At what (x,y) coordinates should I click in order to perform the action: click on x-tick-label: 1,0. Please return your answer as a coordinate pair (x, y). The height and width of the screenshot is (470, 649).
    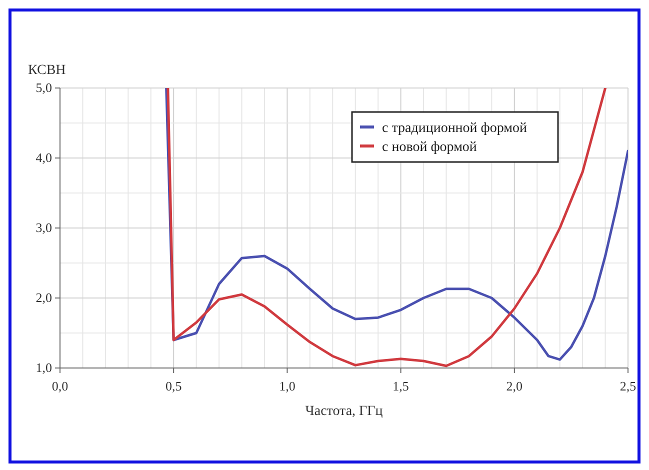
    Looking at the image, I should click on (287, 386).